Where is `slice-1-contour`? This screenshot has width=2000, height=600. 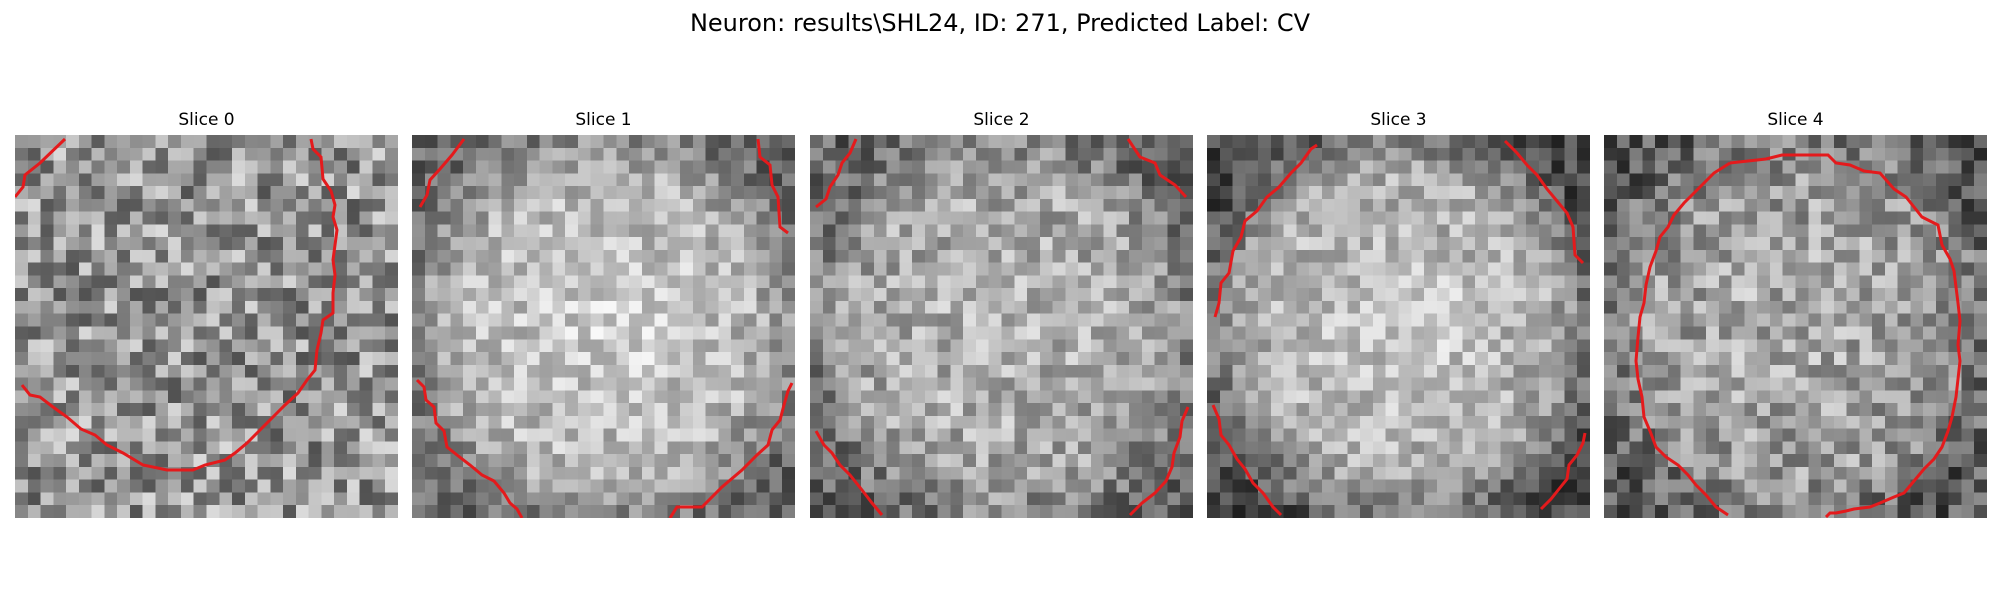 slice-1-contour is located at coordinates (604, 328).